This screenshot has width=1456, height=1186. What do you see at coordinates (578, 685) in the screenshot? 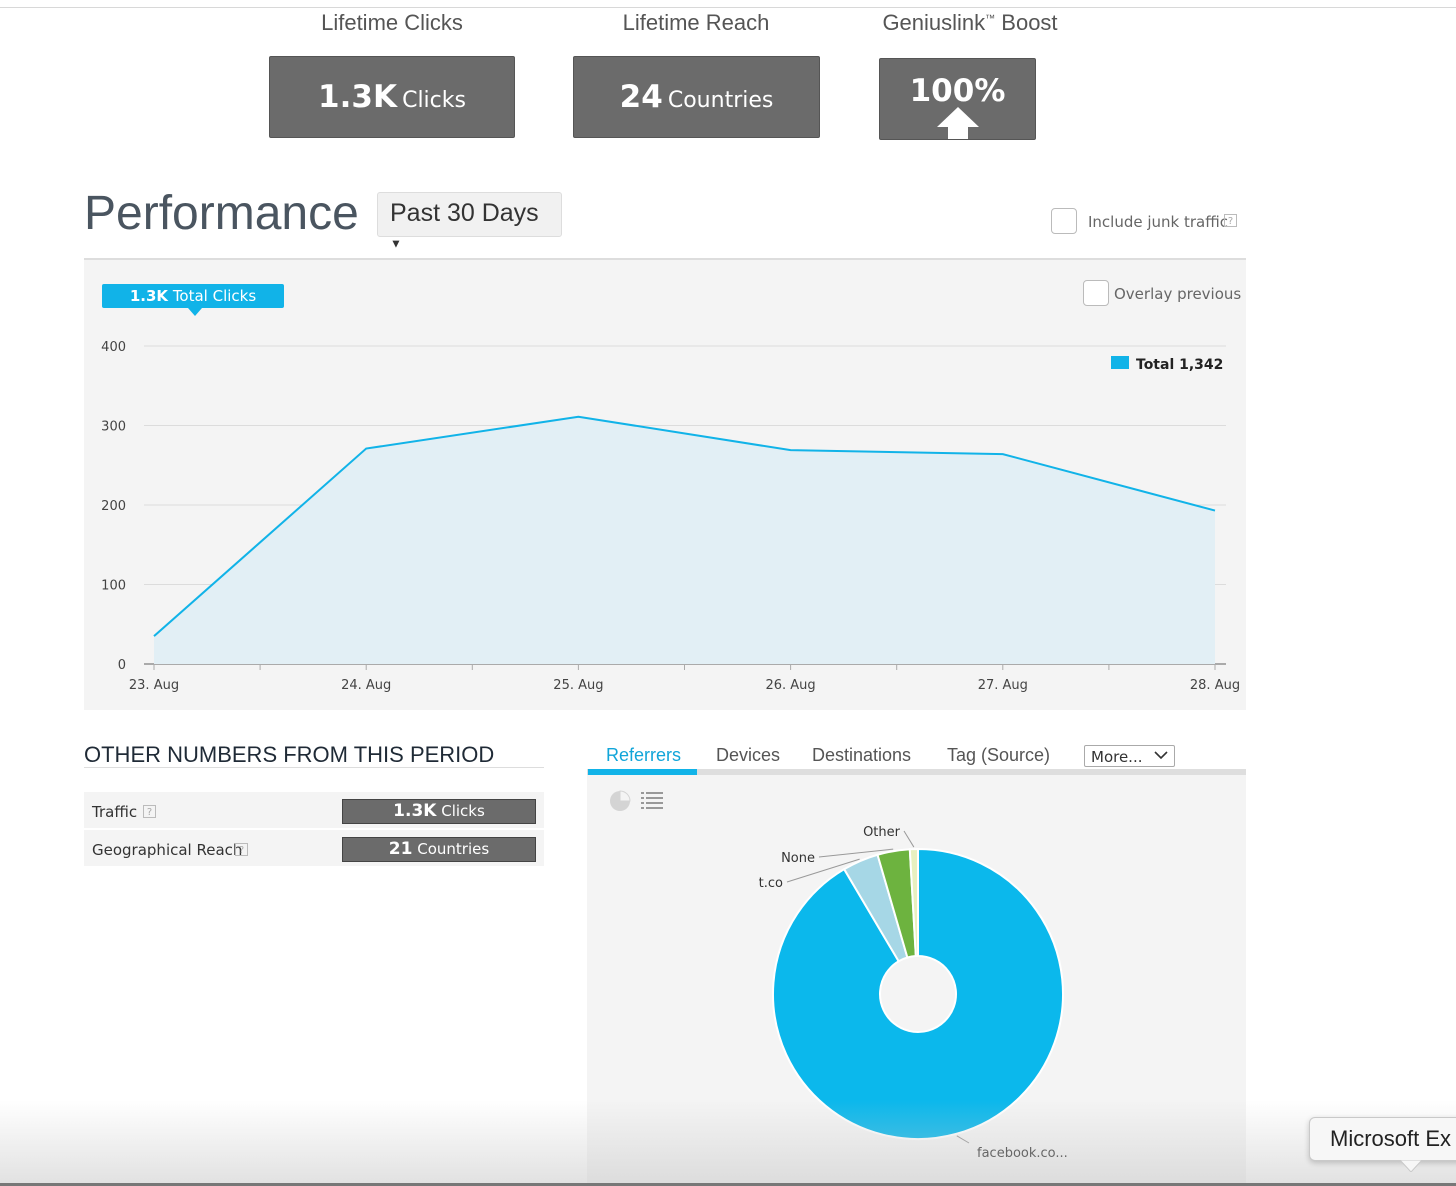
I see `x-tick-label: 25. Aug` at bounding box center [578, 685].